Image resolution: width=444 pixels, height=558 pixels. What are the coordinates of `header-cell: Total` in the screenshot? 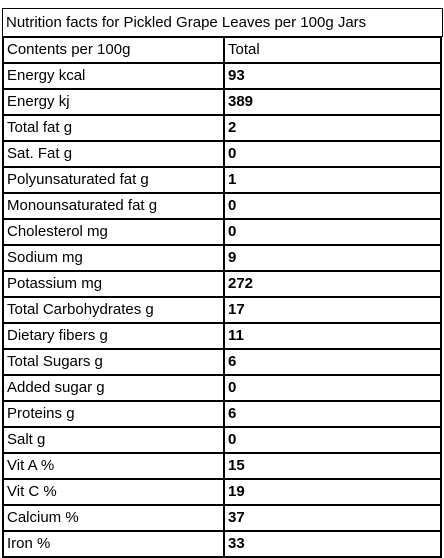 It's located at (332, 50).